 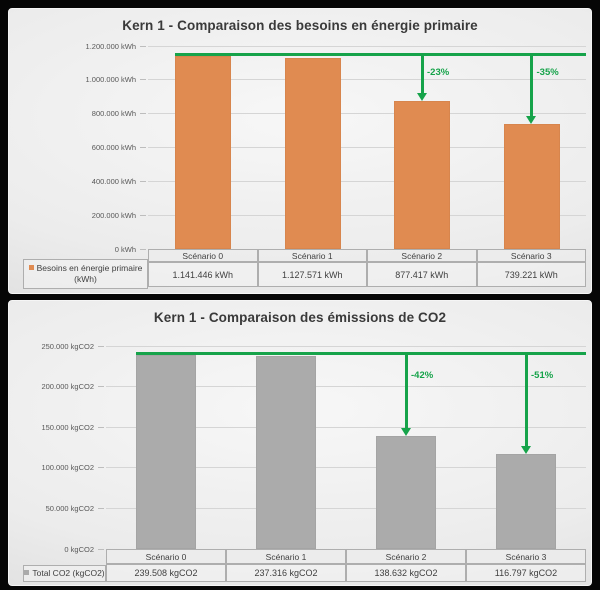 I want to click on y-axis-tick-label: 0 kgCO2, so click(x=79, y=549).